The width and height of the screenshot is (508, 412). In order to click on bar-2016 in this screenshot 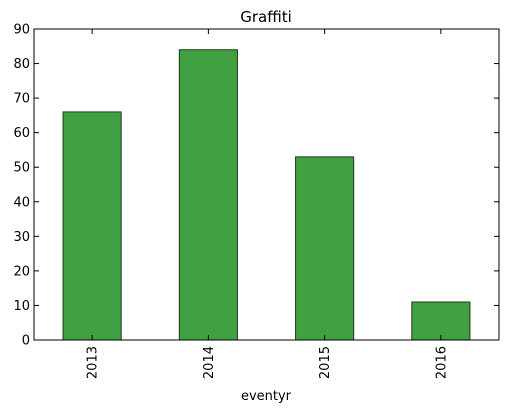, I will do `click(441, 321)`.